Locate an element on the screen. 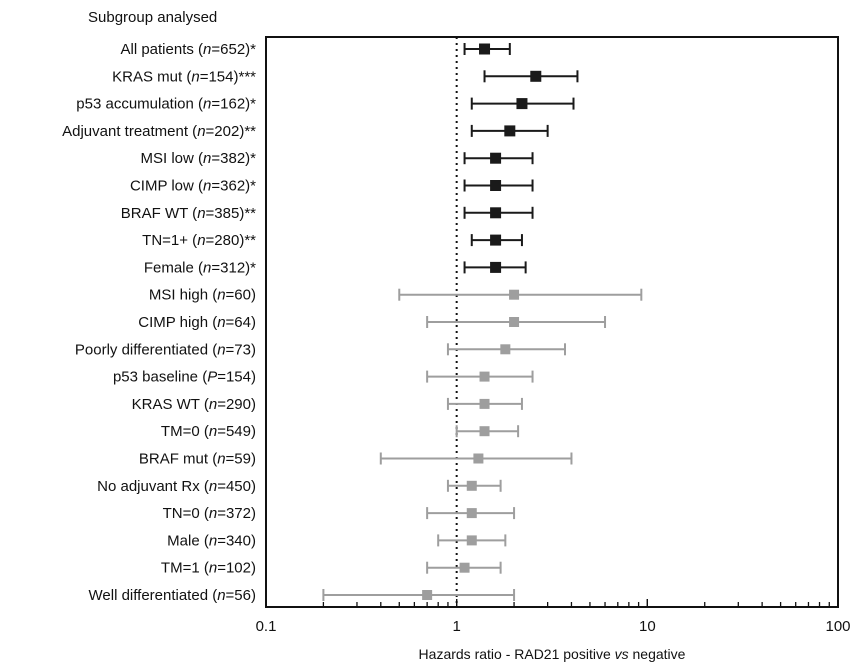  subgroup-label-part: Poorly differentiated ( is located at coordinates (146, 349).